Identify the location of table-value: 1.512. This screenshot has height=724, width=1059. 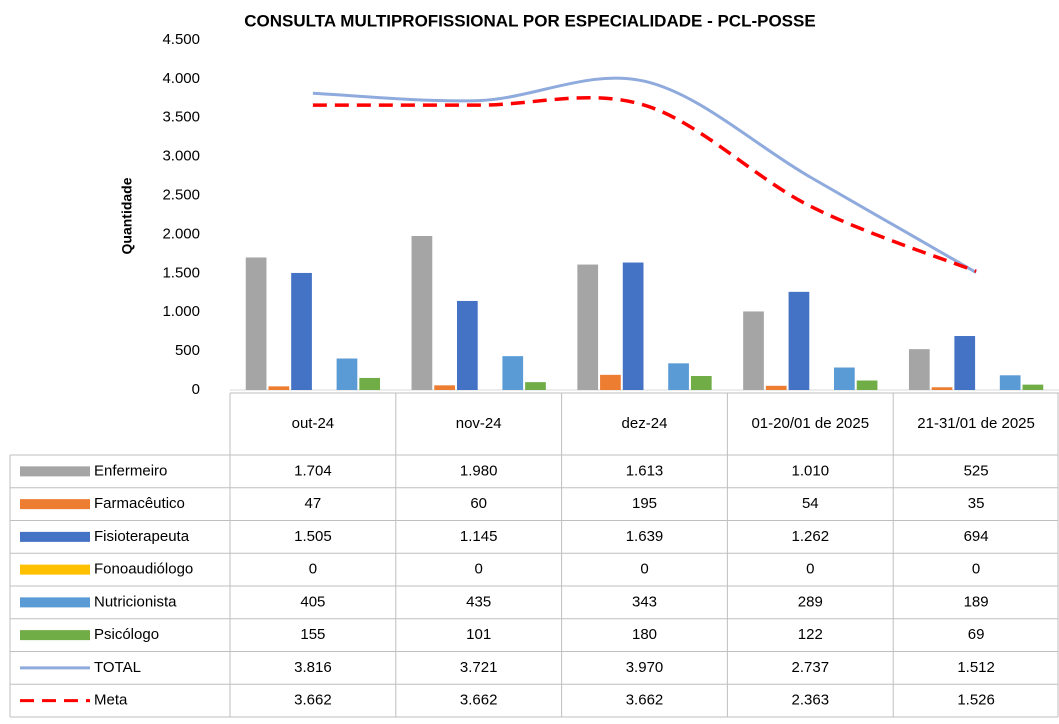
(976, 667).